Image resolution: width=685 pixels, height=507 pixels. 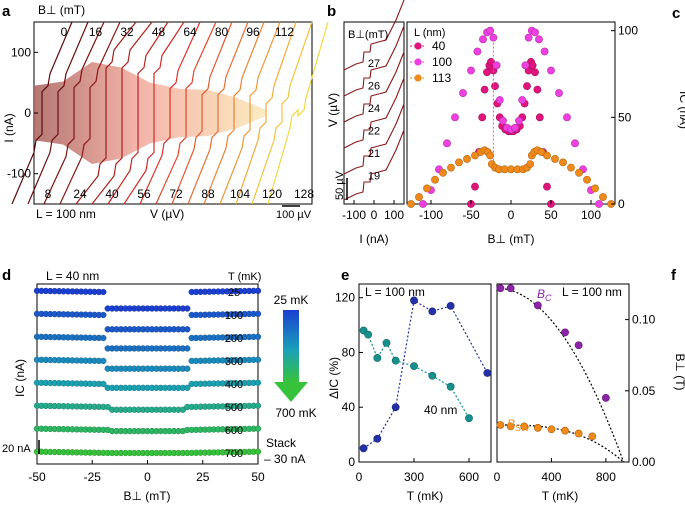 I want to click on panel-e-x-axis-label: T (mK), so click(x=425, y=496).